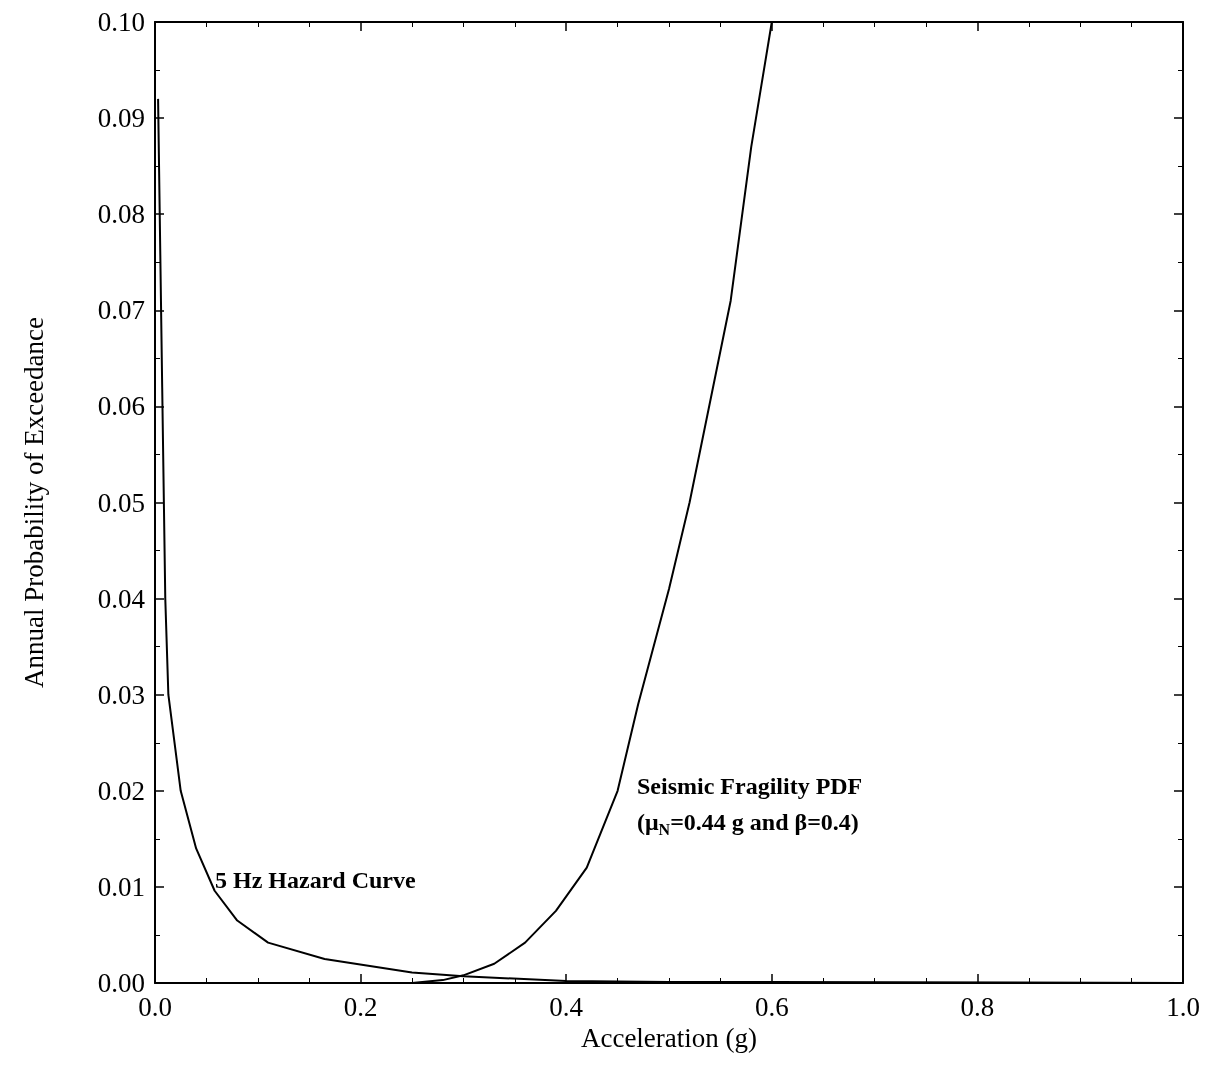 The height and width of the screenshot is (1086, 1213). I want to click on annotation: Seismic Fragility PDF, so click(750, 786).